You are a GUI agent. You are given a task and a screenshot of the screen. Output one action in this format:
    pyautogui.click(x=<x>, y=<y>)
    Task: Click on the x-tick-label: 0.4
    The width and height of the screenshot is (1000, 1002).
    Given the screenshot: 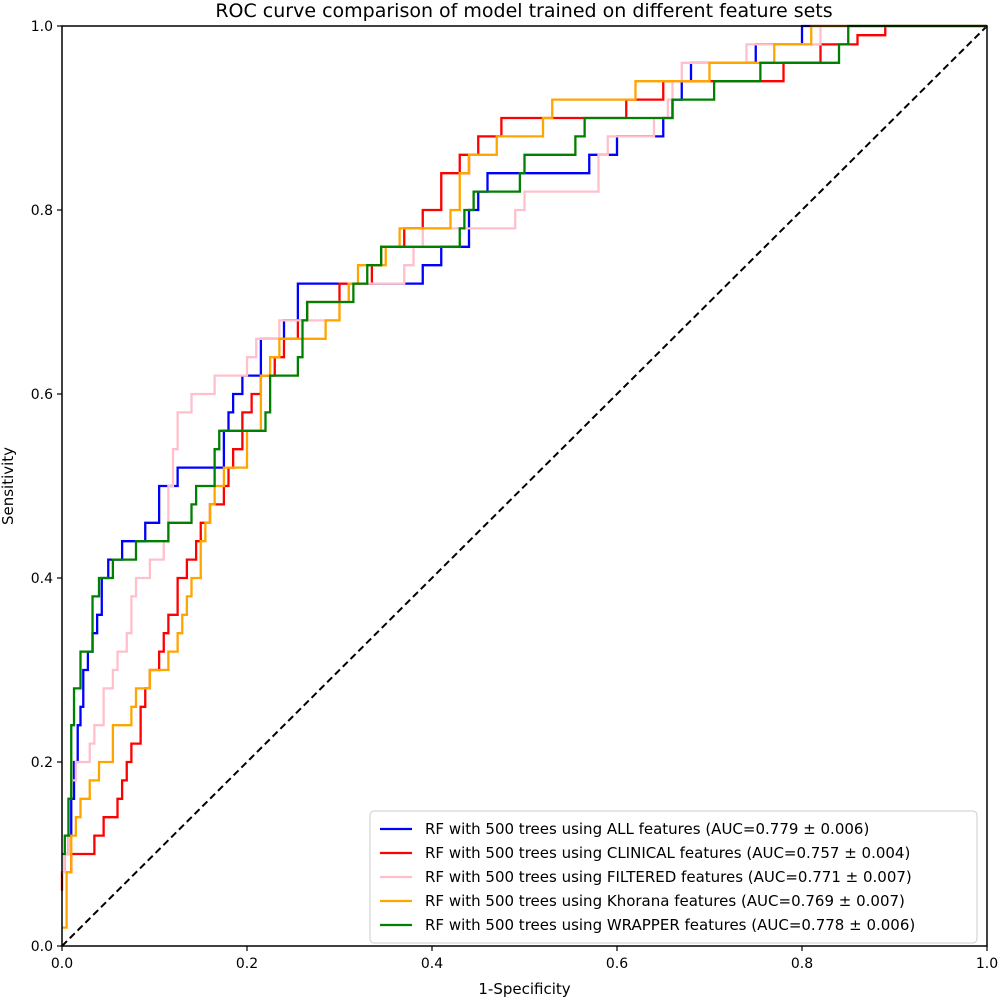 What is the action you would take?
    pyautogui.click(x=432, y=964)
    